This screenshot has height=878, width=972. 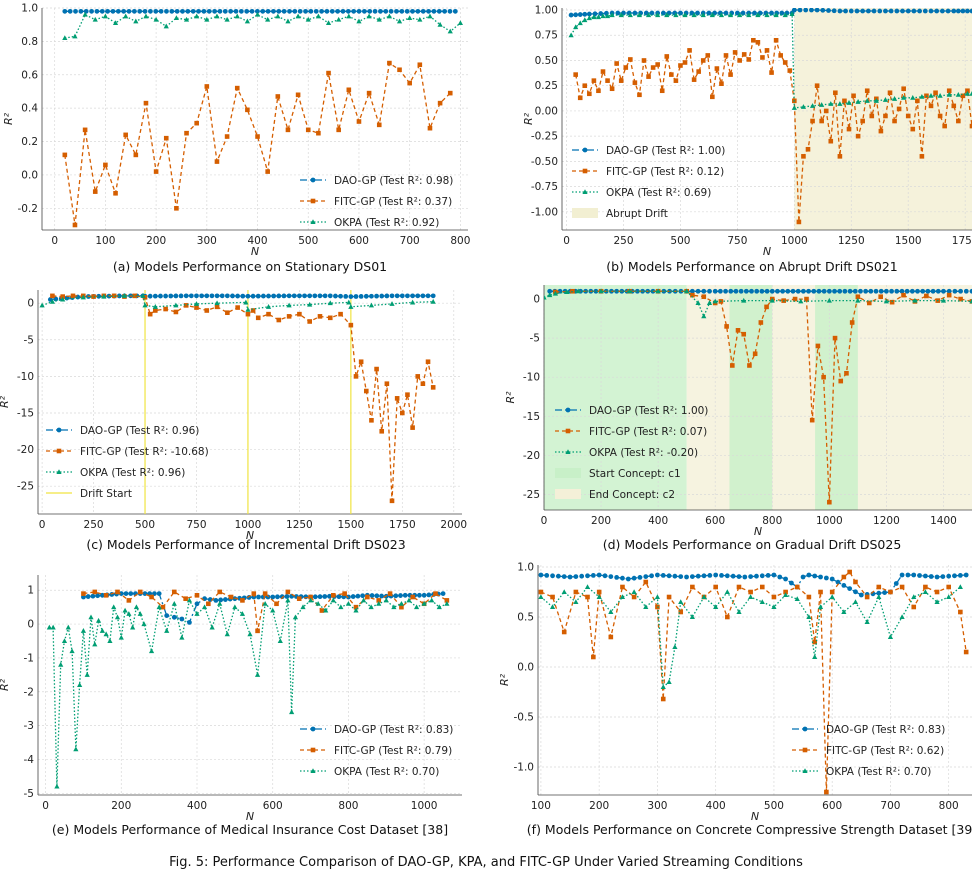 What do you see at coordinates (196, 525) in the screenshot?
I see `x-tick-label: 750` at bounding box center [196, 525].